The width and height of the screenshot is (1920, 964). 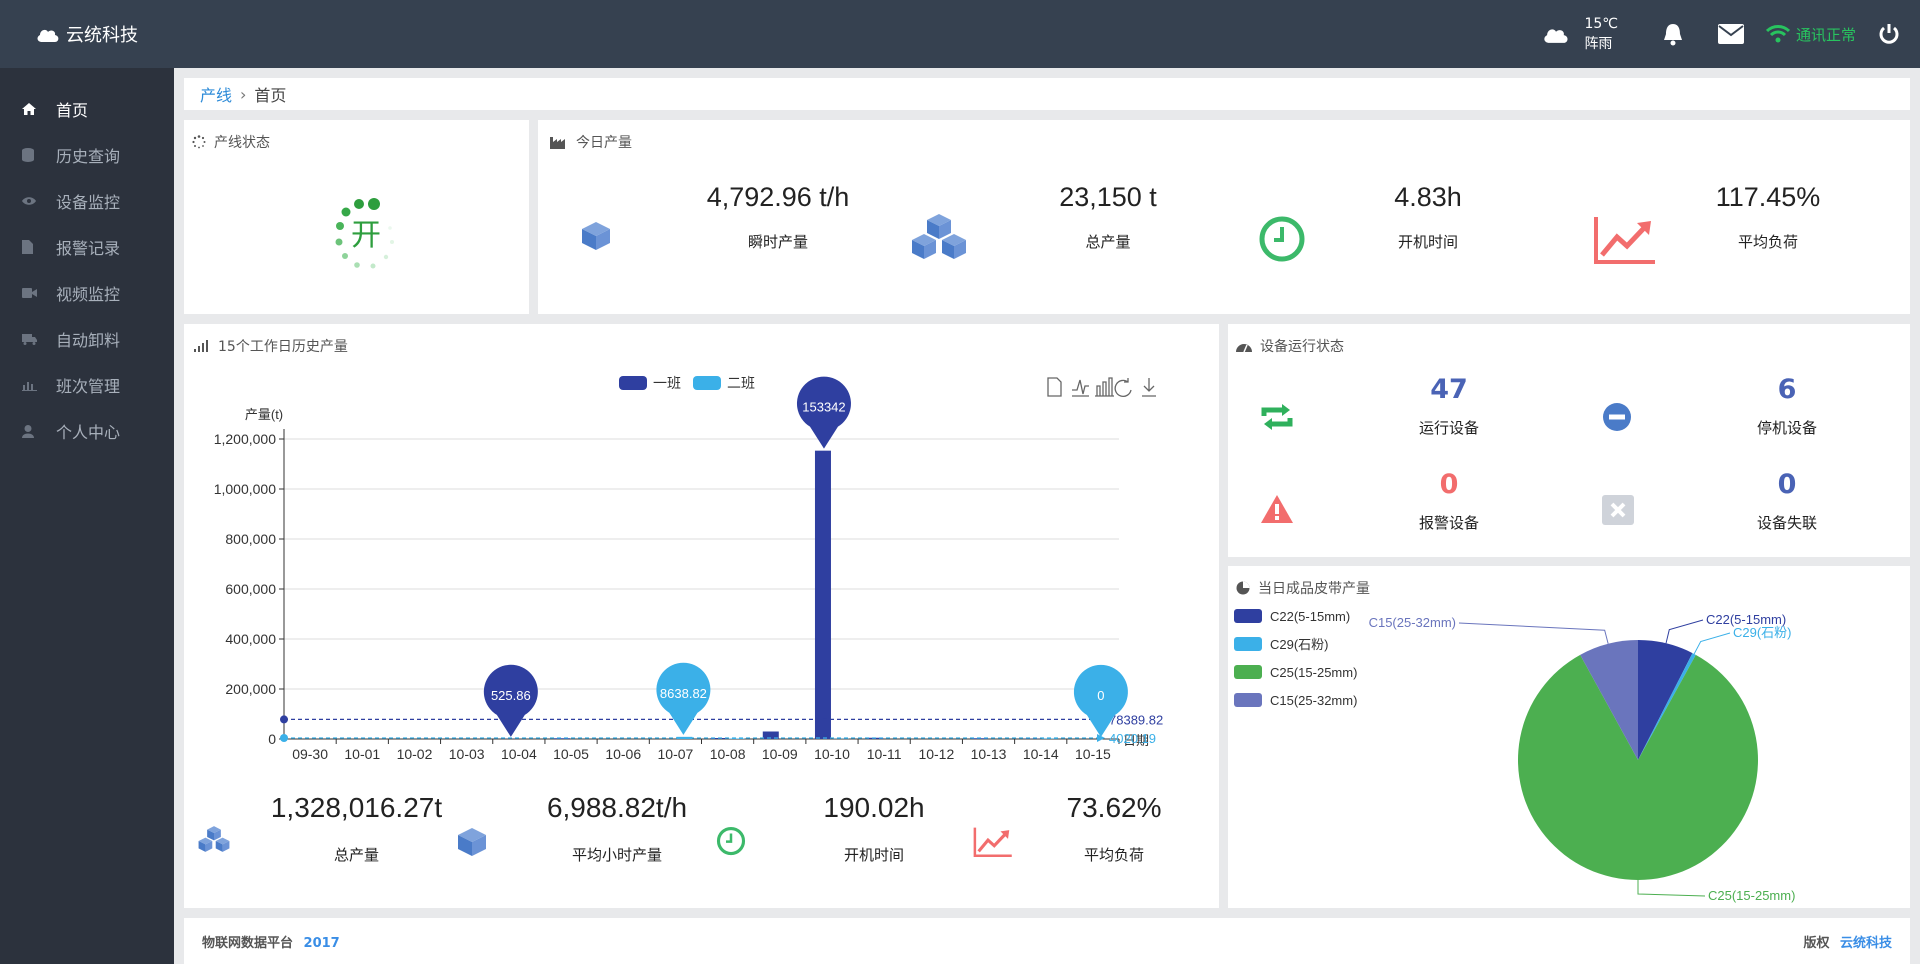 What do you see at coordinates (1314, 589) in the screenshot?
I see `panel-title-text: 当日成品皮带产量` at bounding box center [1314, 589].